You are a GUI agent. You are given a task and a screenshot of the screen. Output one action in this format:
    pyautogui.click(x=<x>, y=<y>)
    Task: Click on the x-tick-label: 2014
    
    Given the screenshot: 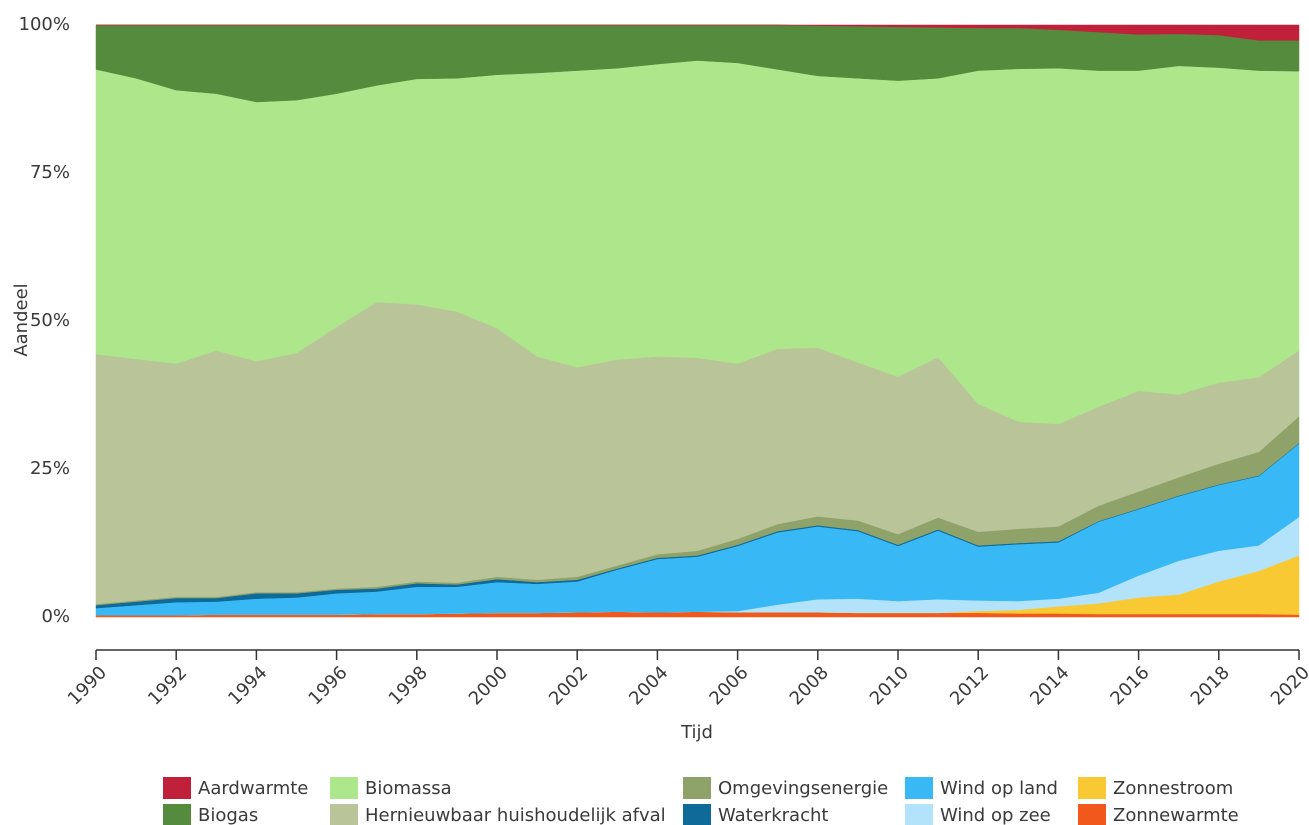 What is the action you would take?
    pyautogui.click(x=1049, y=685)
    